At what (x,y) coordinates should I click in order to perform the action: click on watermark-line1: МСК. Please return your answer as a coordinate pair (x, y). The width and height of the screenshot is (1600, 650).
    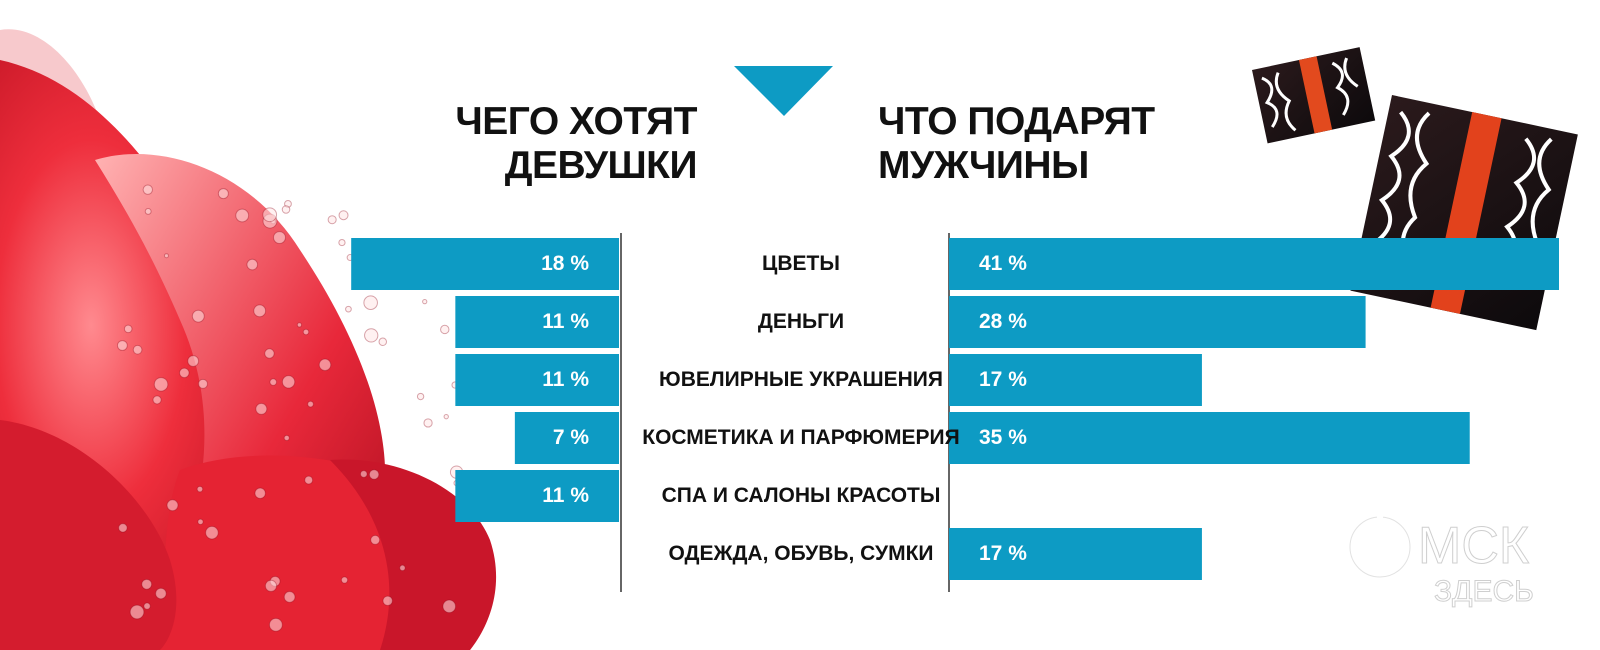
    Looking at the image, I should click on (1473, 546).